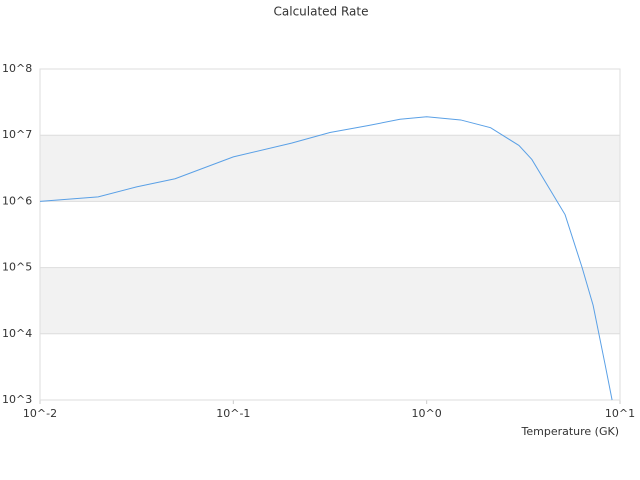  Describe the element at coordinates (40, 413) in the screenshot. I see `x-tick-label: 10^-2` at that location.